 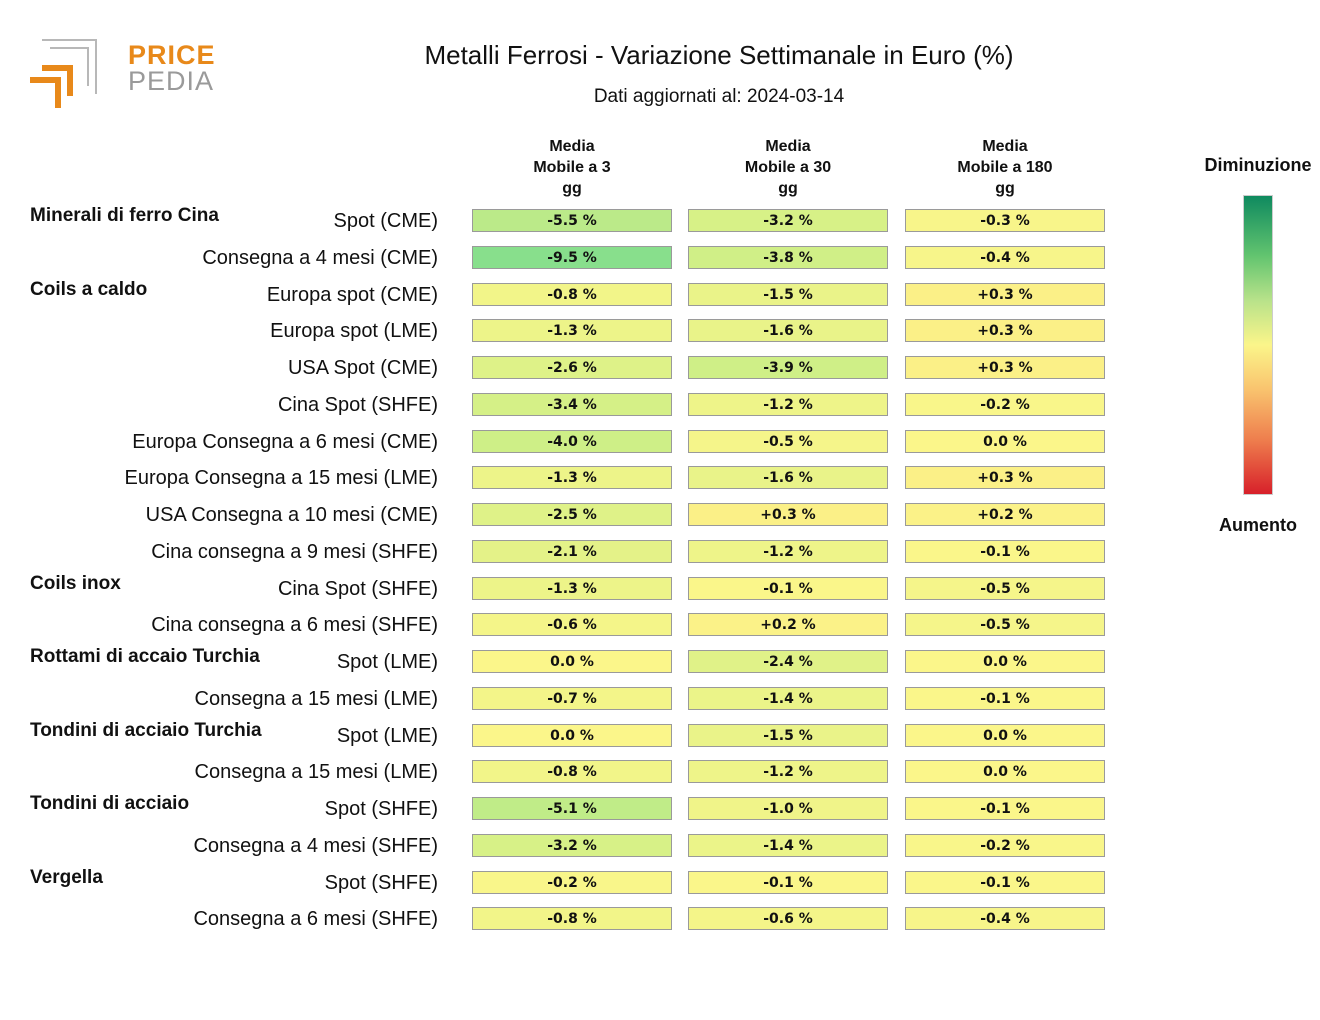 I want to click on legend-color-scale, so click(x=1258, y=345).